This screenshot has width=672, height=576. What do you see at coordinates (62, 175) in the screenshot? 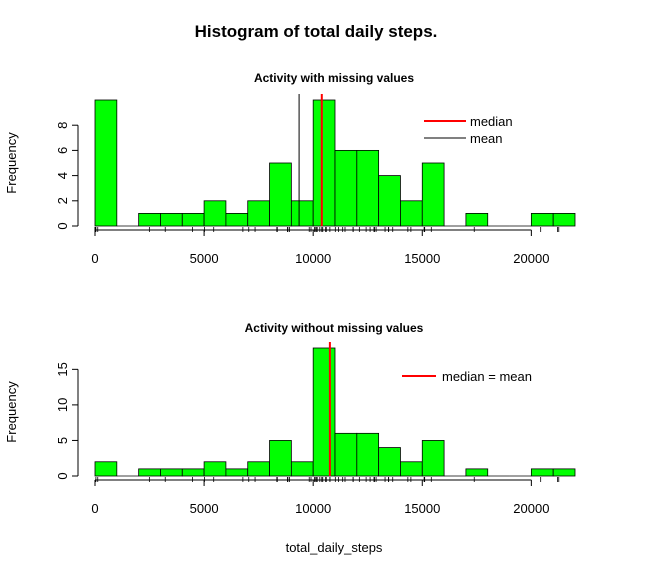
I see `y-tick-label: 4` at bounding box center [62, 175].